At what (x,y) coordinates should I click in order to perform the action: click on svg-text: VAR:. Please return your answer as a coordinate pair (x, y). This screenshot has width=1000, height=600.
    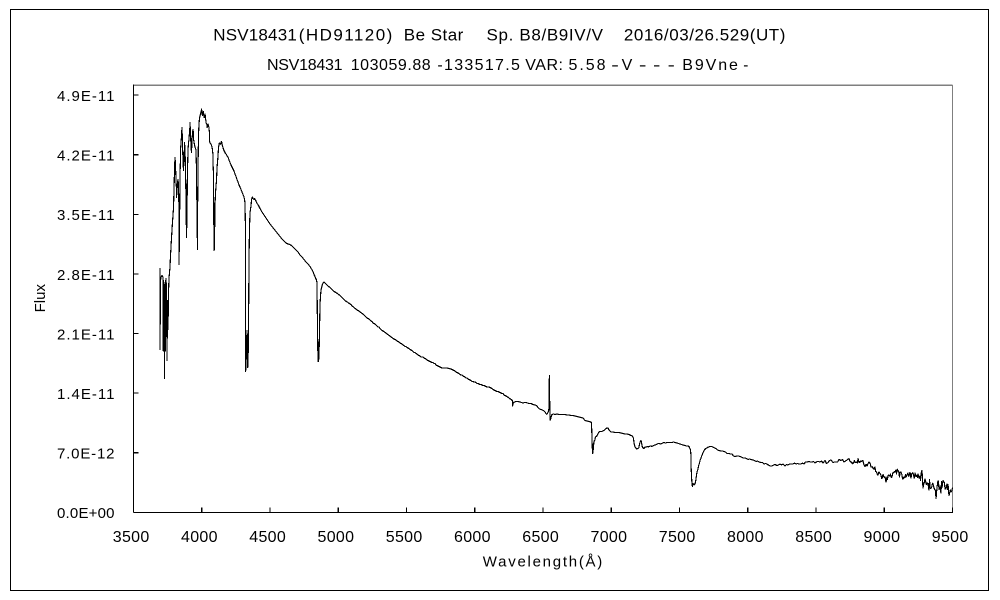
    Looking at the image, I should click on (544, 65).